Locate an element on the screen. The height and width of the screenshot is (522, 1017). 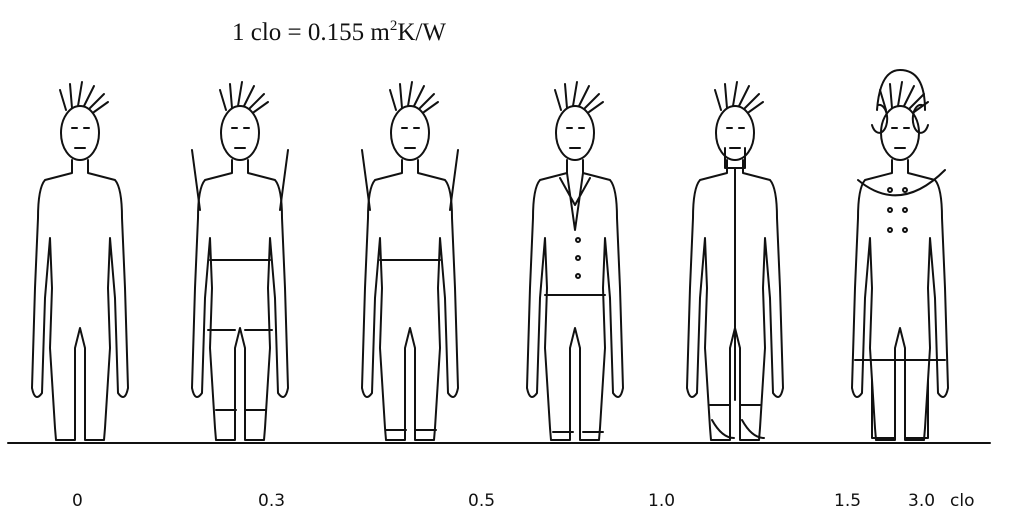
clo-label: 1.0 is located at coordinates (661, 501).